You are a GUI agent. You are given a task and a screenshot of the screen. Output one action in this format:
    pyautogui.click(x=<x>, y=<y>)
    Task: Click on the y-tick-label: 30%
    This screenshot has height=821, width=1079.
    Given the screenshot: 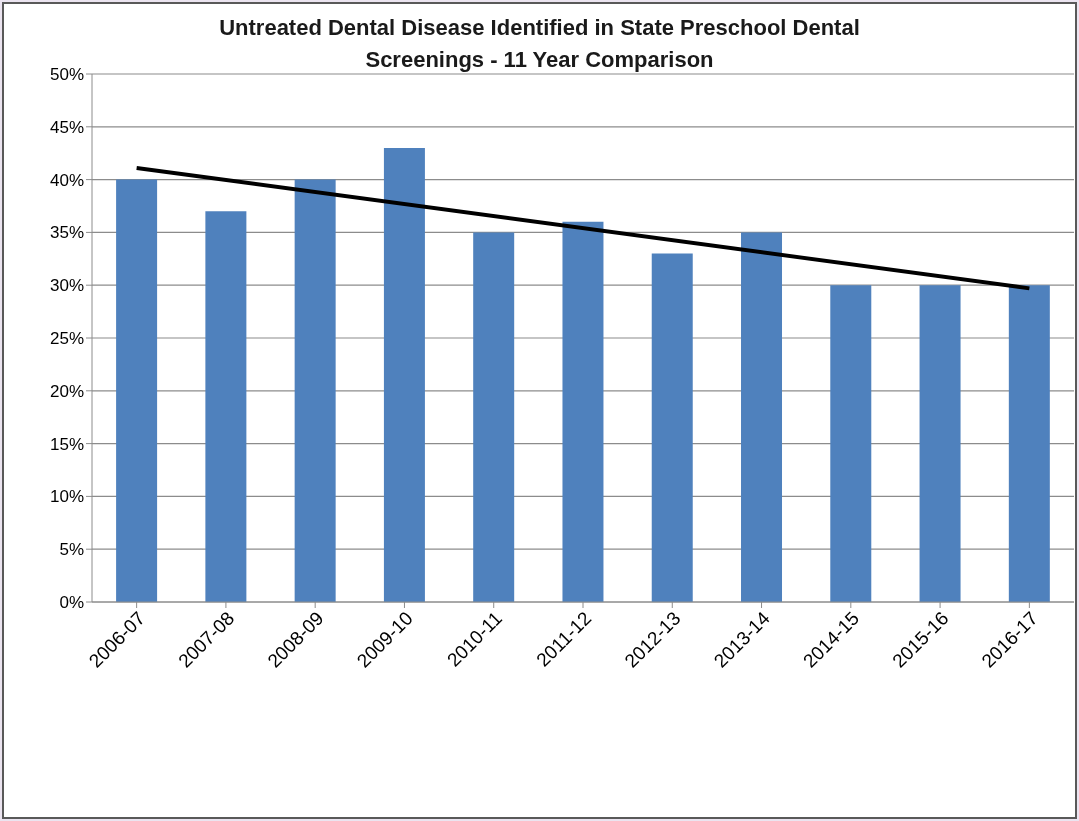 What is the action you would take?
    pyautogui.click(x=66, y=286)
    